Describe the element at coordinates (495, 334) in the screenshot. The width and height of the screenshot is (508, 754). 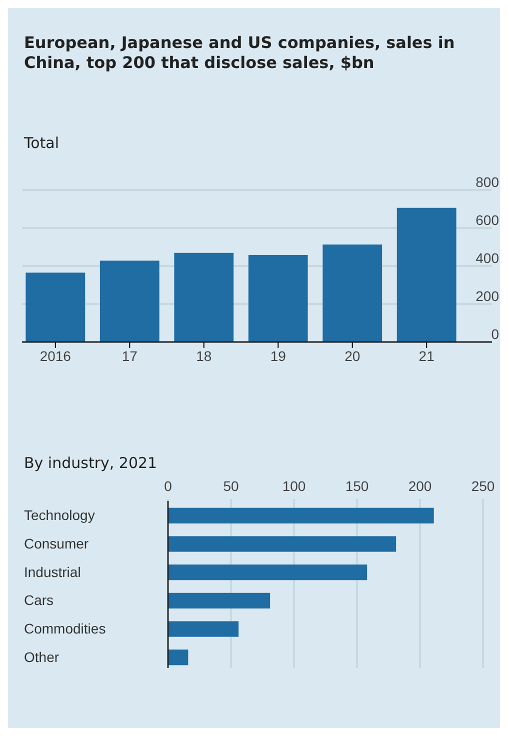
I see `y-tick-label: 0` at that location.